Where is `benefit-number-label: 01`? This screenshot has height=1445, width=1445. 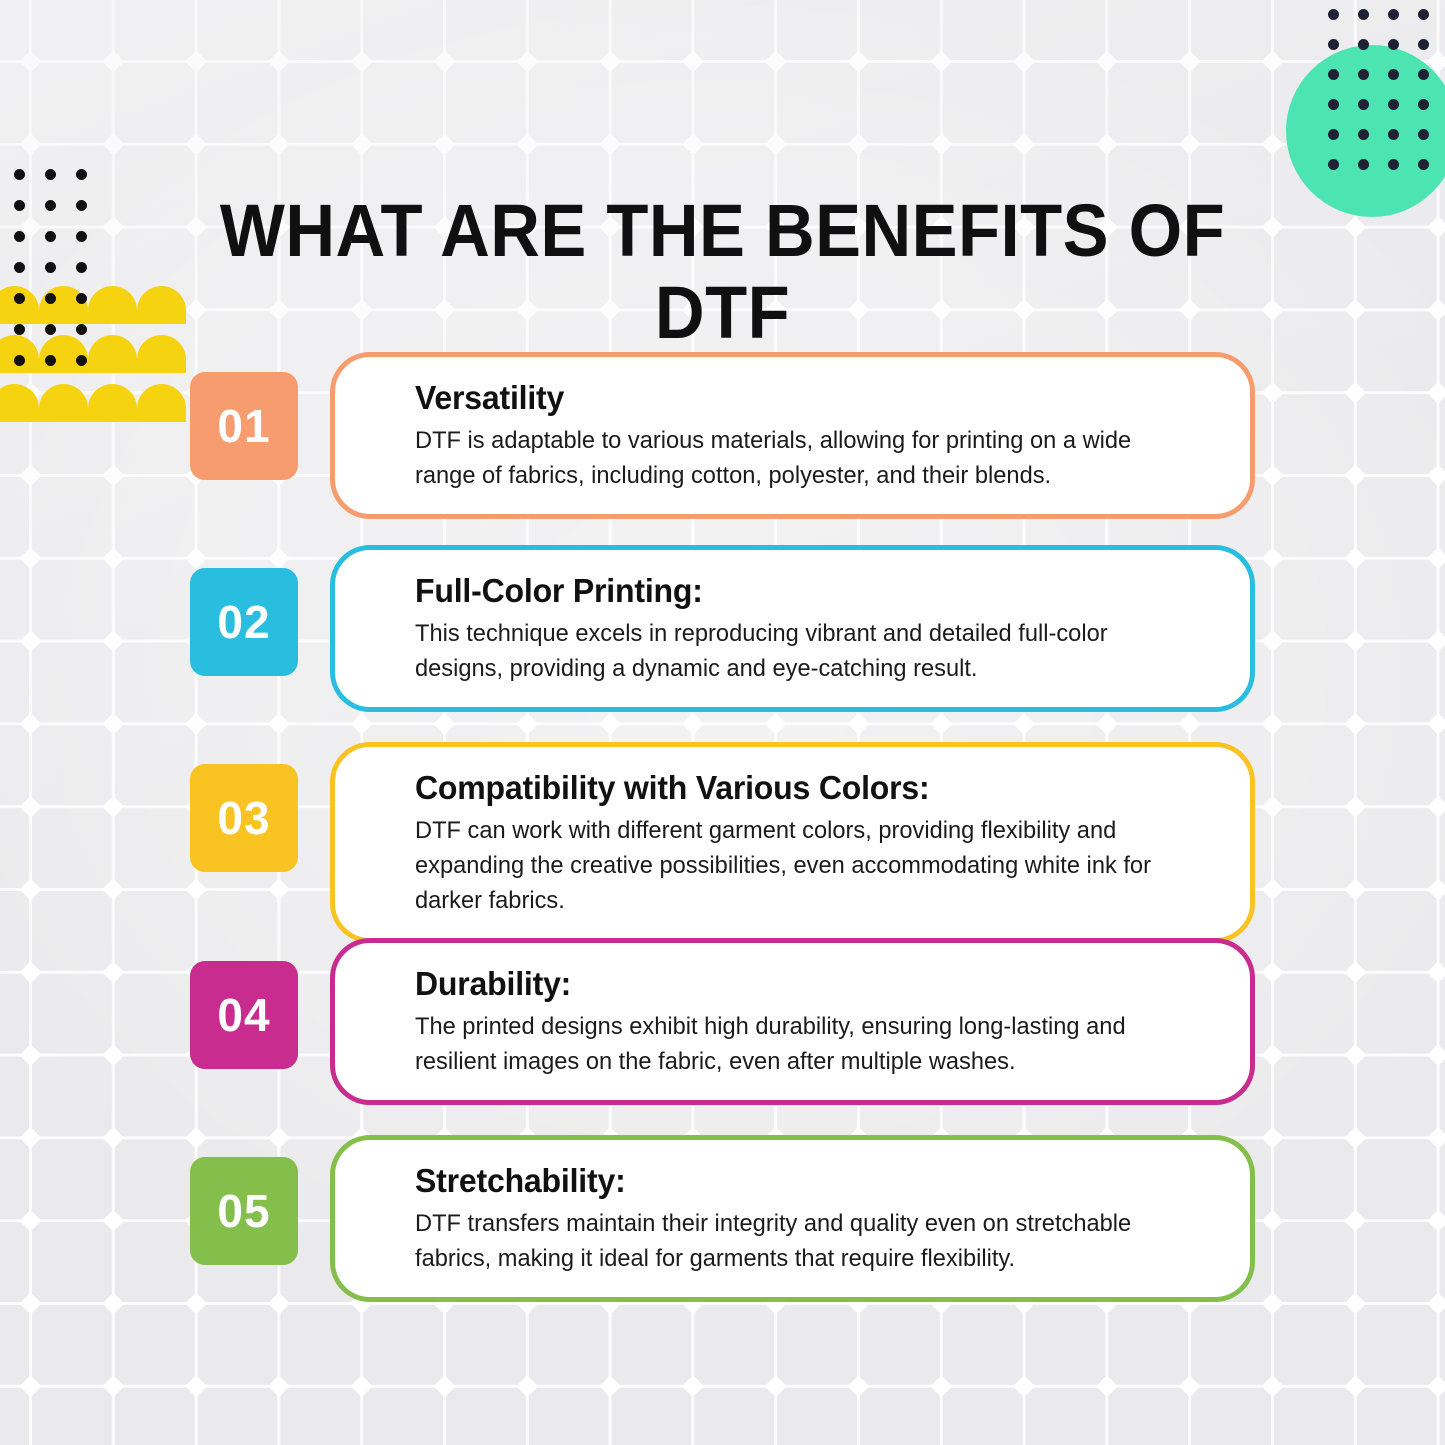
benefit-number-label: 01 is located at coordinates (244, 426).